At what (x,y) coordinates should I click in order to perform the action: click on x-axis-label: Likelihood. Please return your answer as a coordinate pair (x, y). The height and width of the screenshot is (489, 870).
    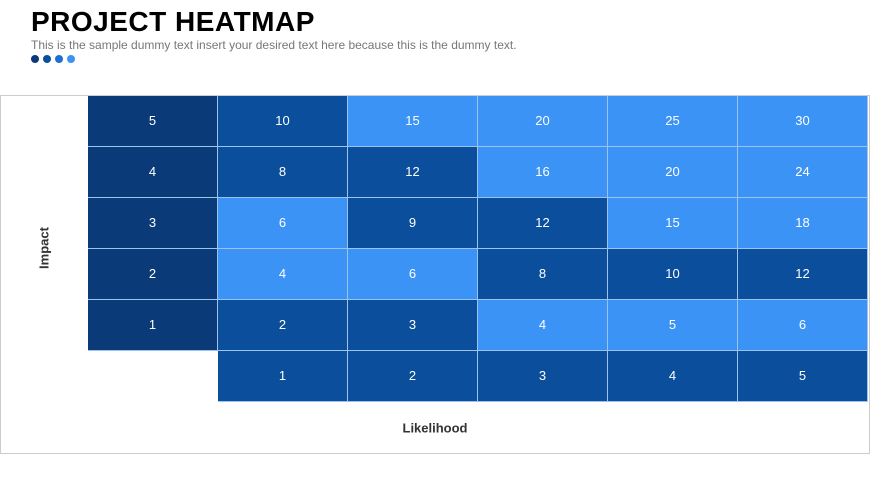
    Looking at the image, I should click on (435, 428).